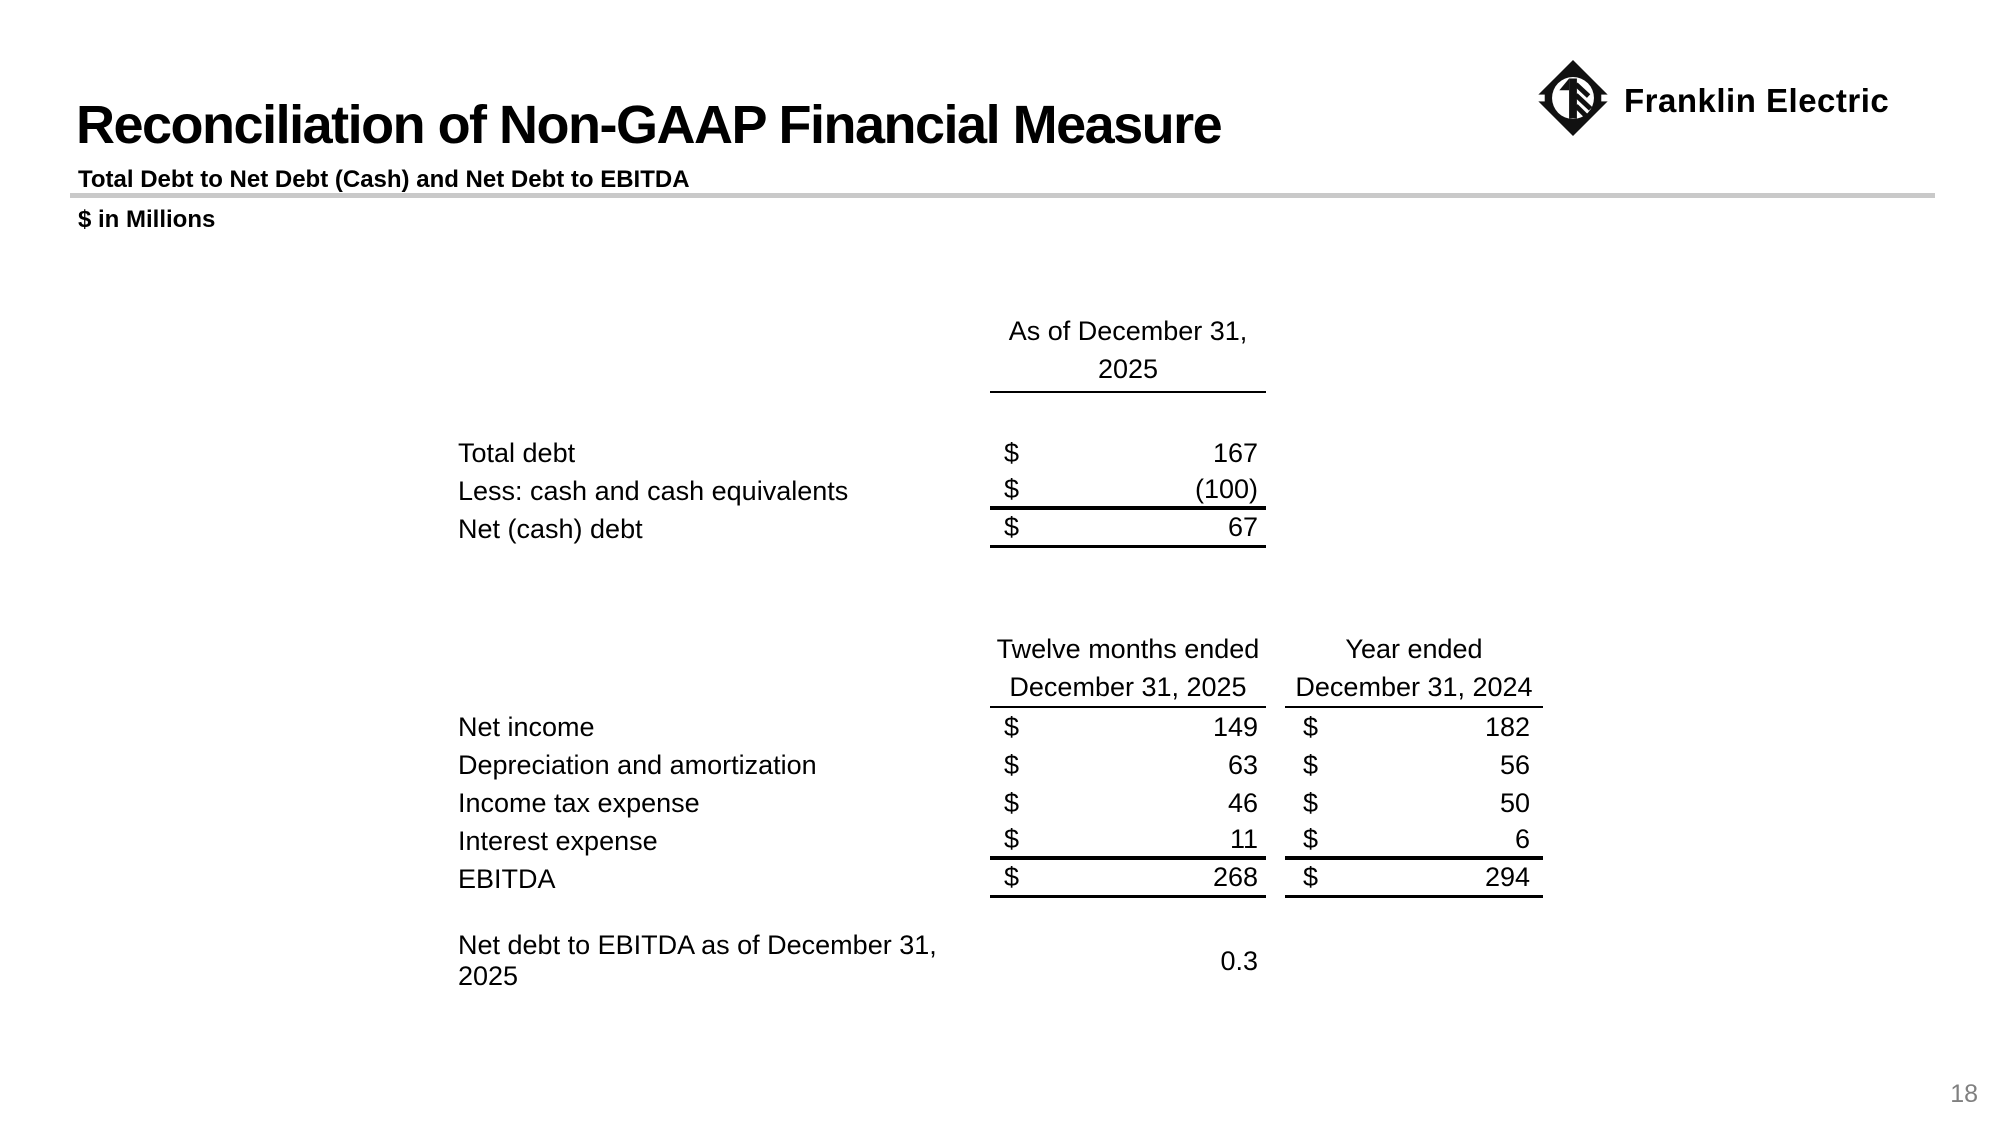 The image size is (2000, 1125). I want to click on amount-value: 268, so click(1235, 877).